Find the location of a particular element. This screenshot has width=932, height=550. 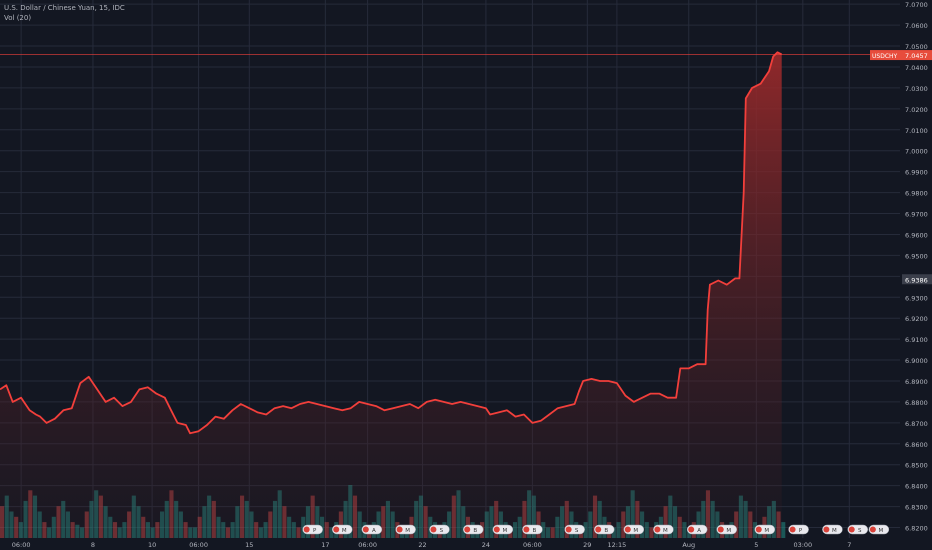

x-tick-label: 29 is located at coordinates (587, 545).